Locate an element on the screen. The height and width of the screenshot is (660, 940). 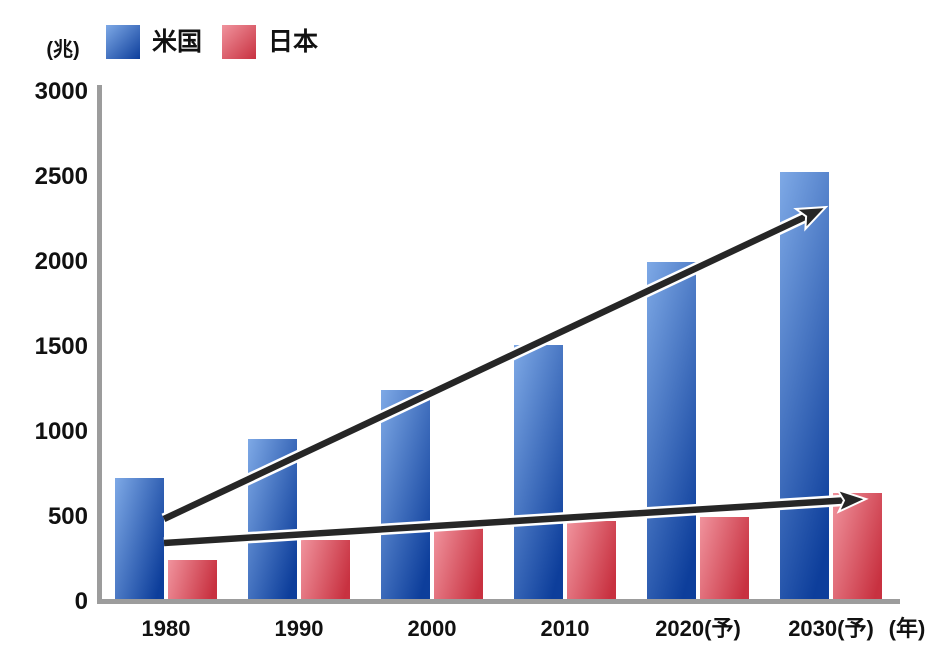
y-tick-label-2500: 2500 is located at coordinates (61, 176).